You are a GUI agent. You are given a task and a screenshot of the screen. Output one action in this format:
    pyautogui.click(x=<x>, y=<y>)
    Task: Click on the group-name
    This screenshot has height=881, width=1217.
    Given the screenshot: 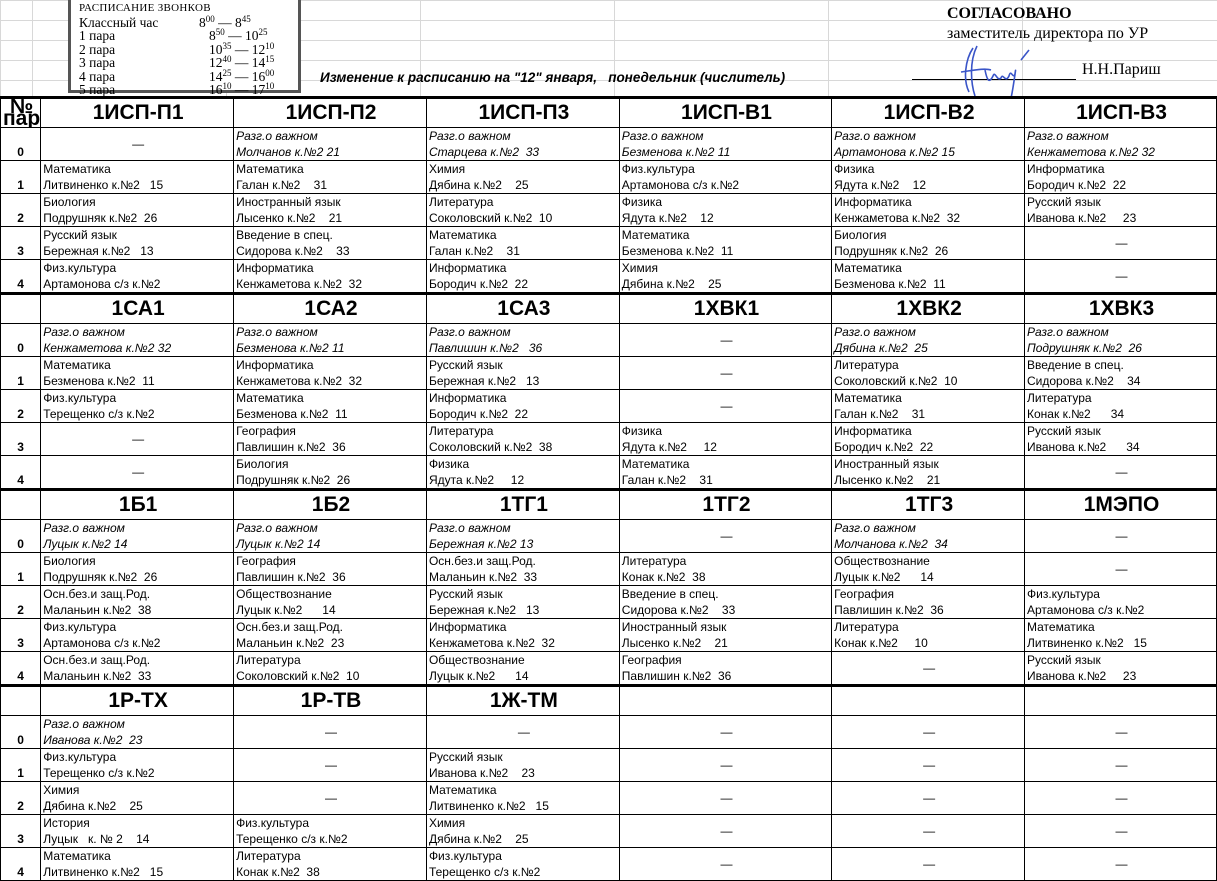 What is the action you would take?
    pyautogui.click(x=928, y=700)
    